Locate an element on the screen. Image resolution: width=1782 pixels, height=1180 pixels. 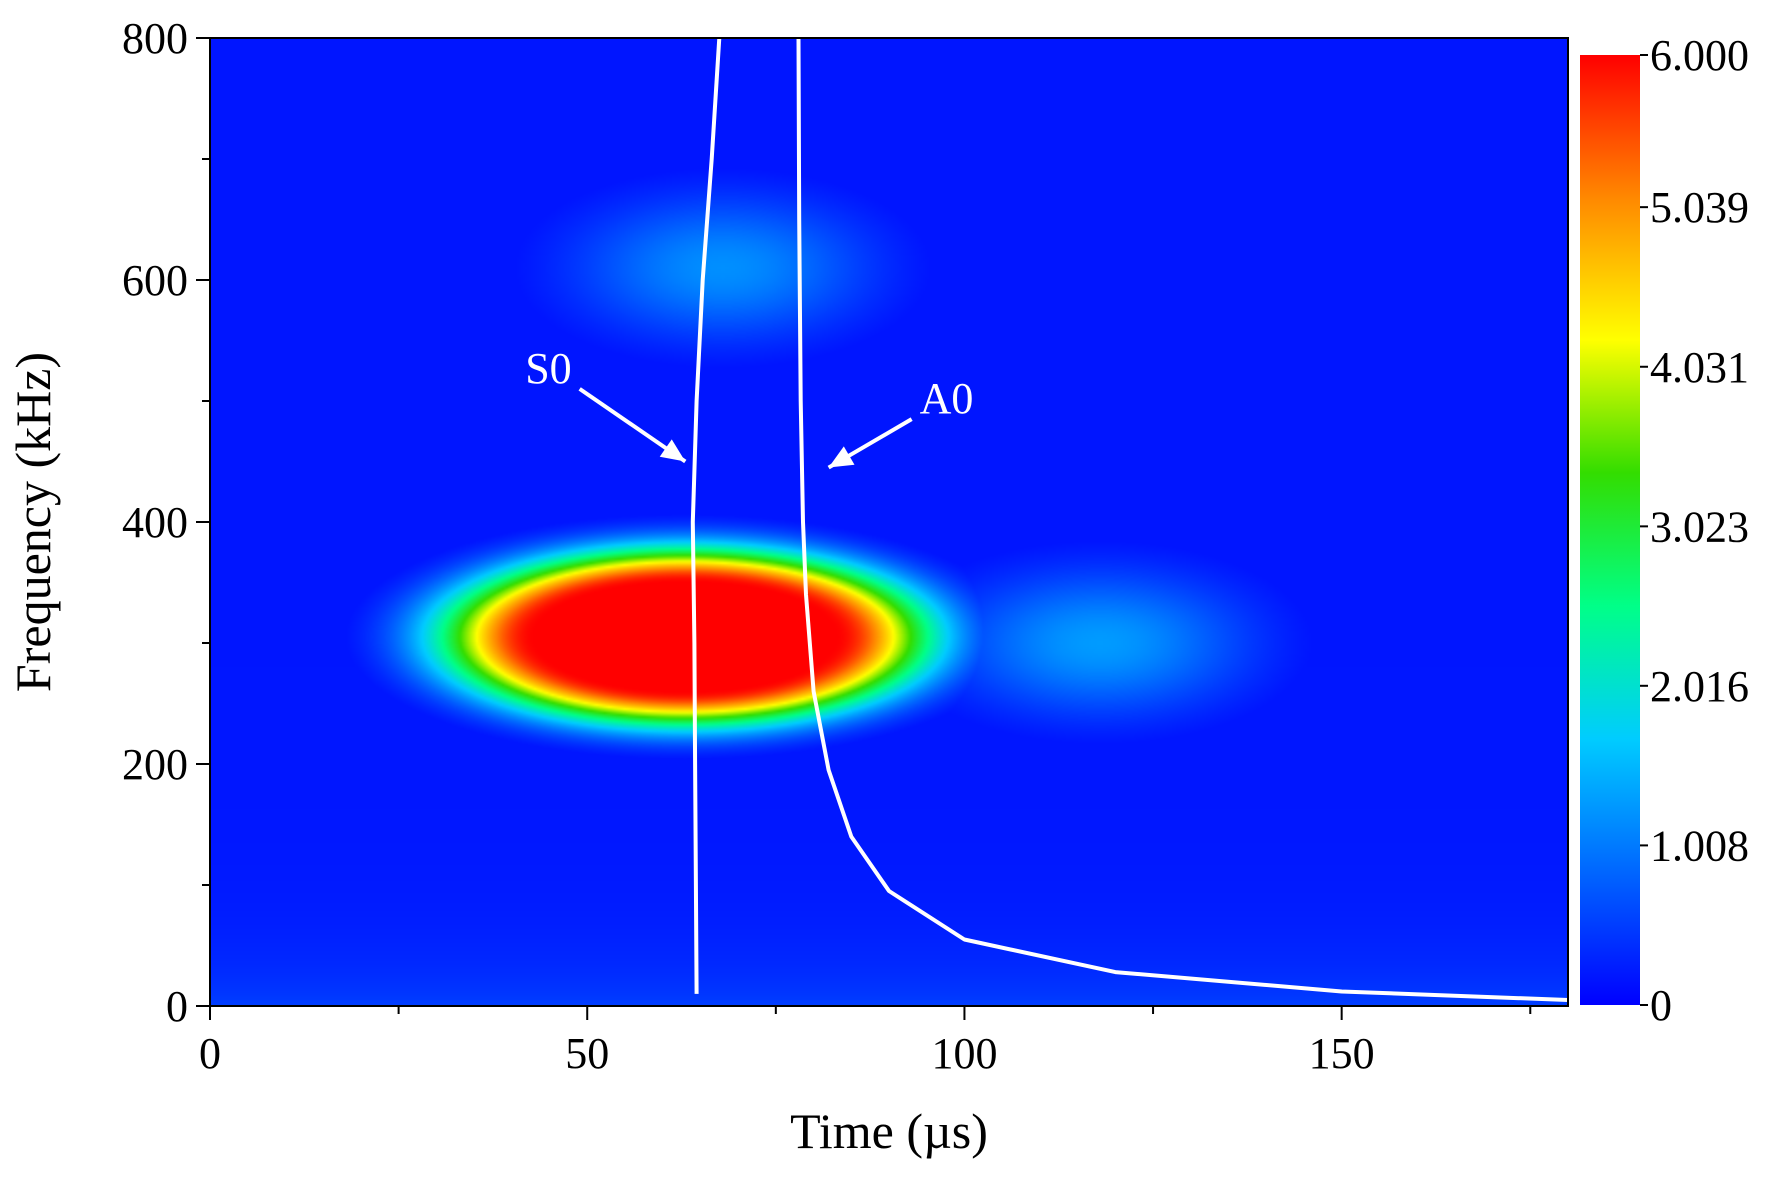
y-tick-label: 600 is located at coordinates (155, 280).